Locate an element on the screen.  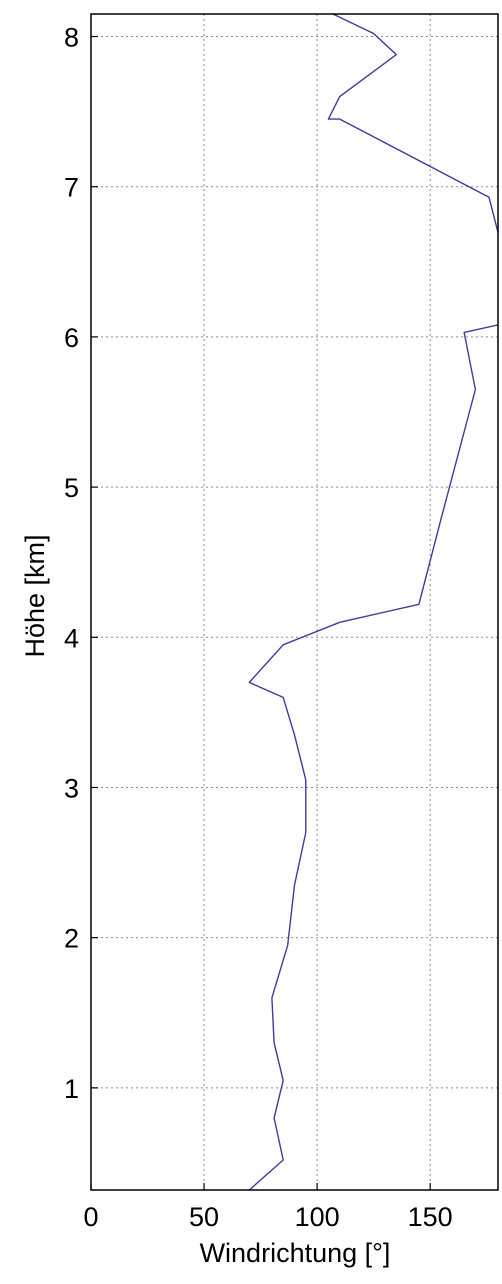
y-tick-label: 2 is located at coordinates (71, 939).